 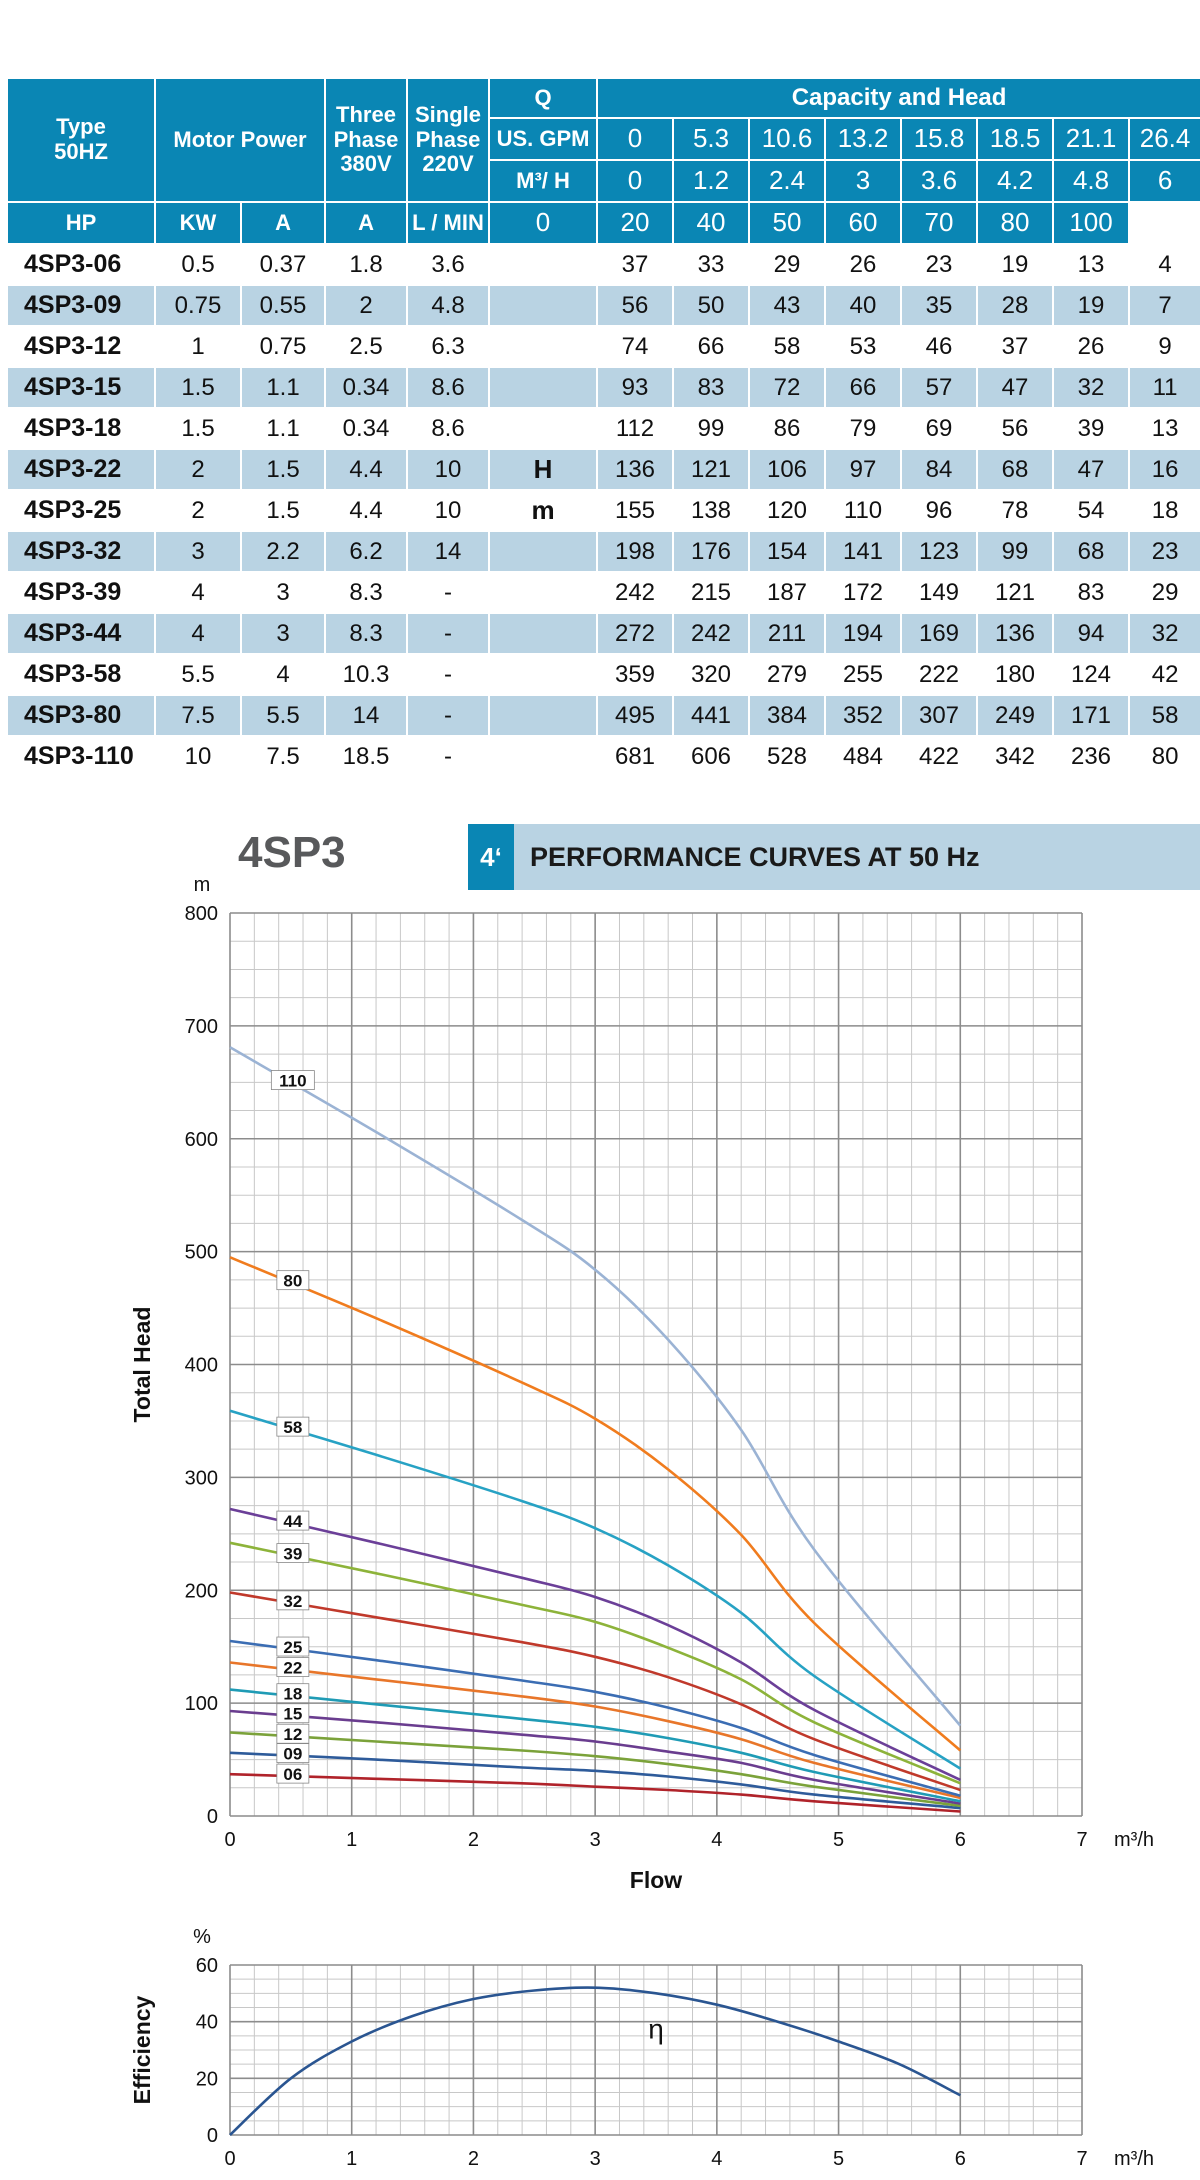 What do you see at coordinates (711, 428) in the screenshot?
I see `head-value: 99` at bounding box center [711, 428].